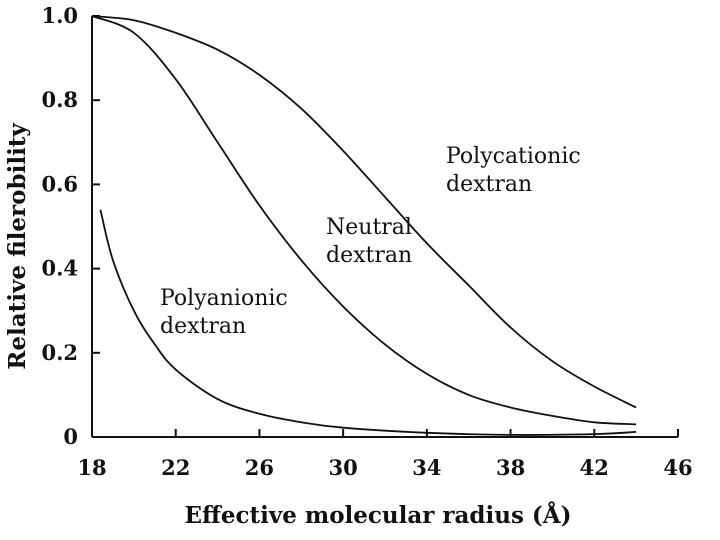 The image size is (720, 540). I want to click on curve-label-neutral: dextran, so click(369, 255).